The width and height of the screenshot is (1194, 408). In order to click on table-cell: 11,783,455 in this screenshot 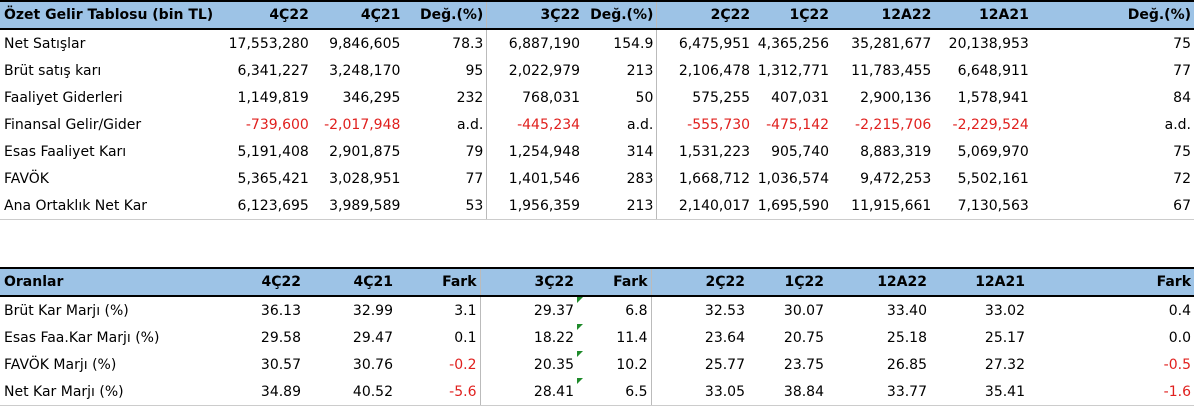, I will do `click(891, 70)`.